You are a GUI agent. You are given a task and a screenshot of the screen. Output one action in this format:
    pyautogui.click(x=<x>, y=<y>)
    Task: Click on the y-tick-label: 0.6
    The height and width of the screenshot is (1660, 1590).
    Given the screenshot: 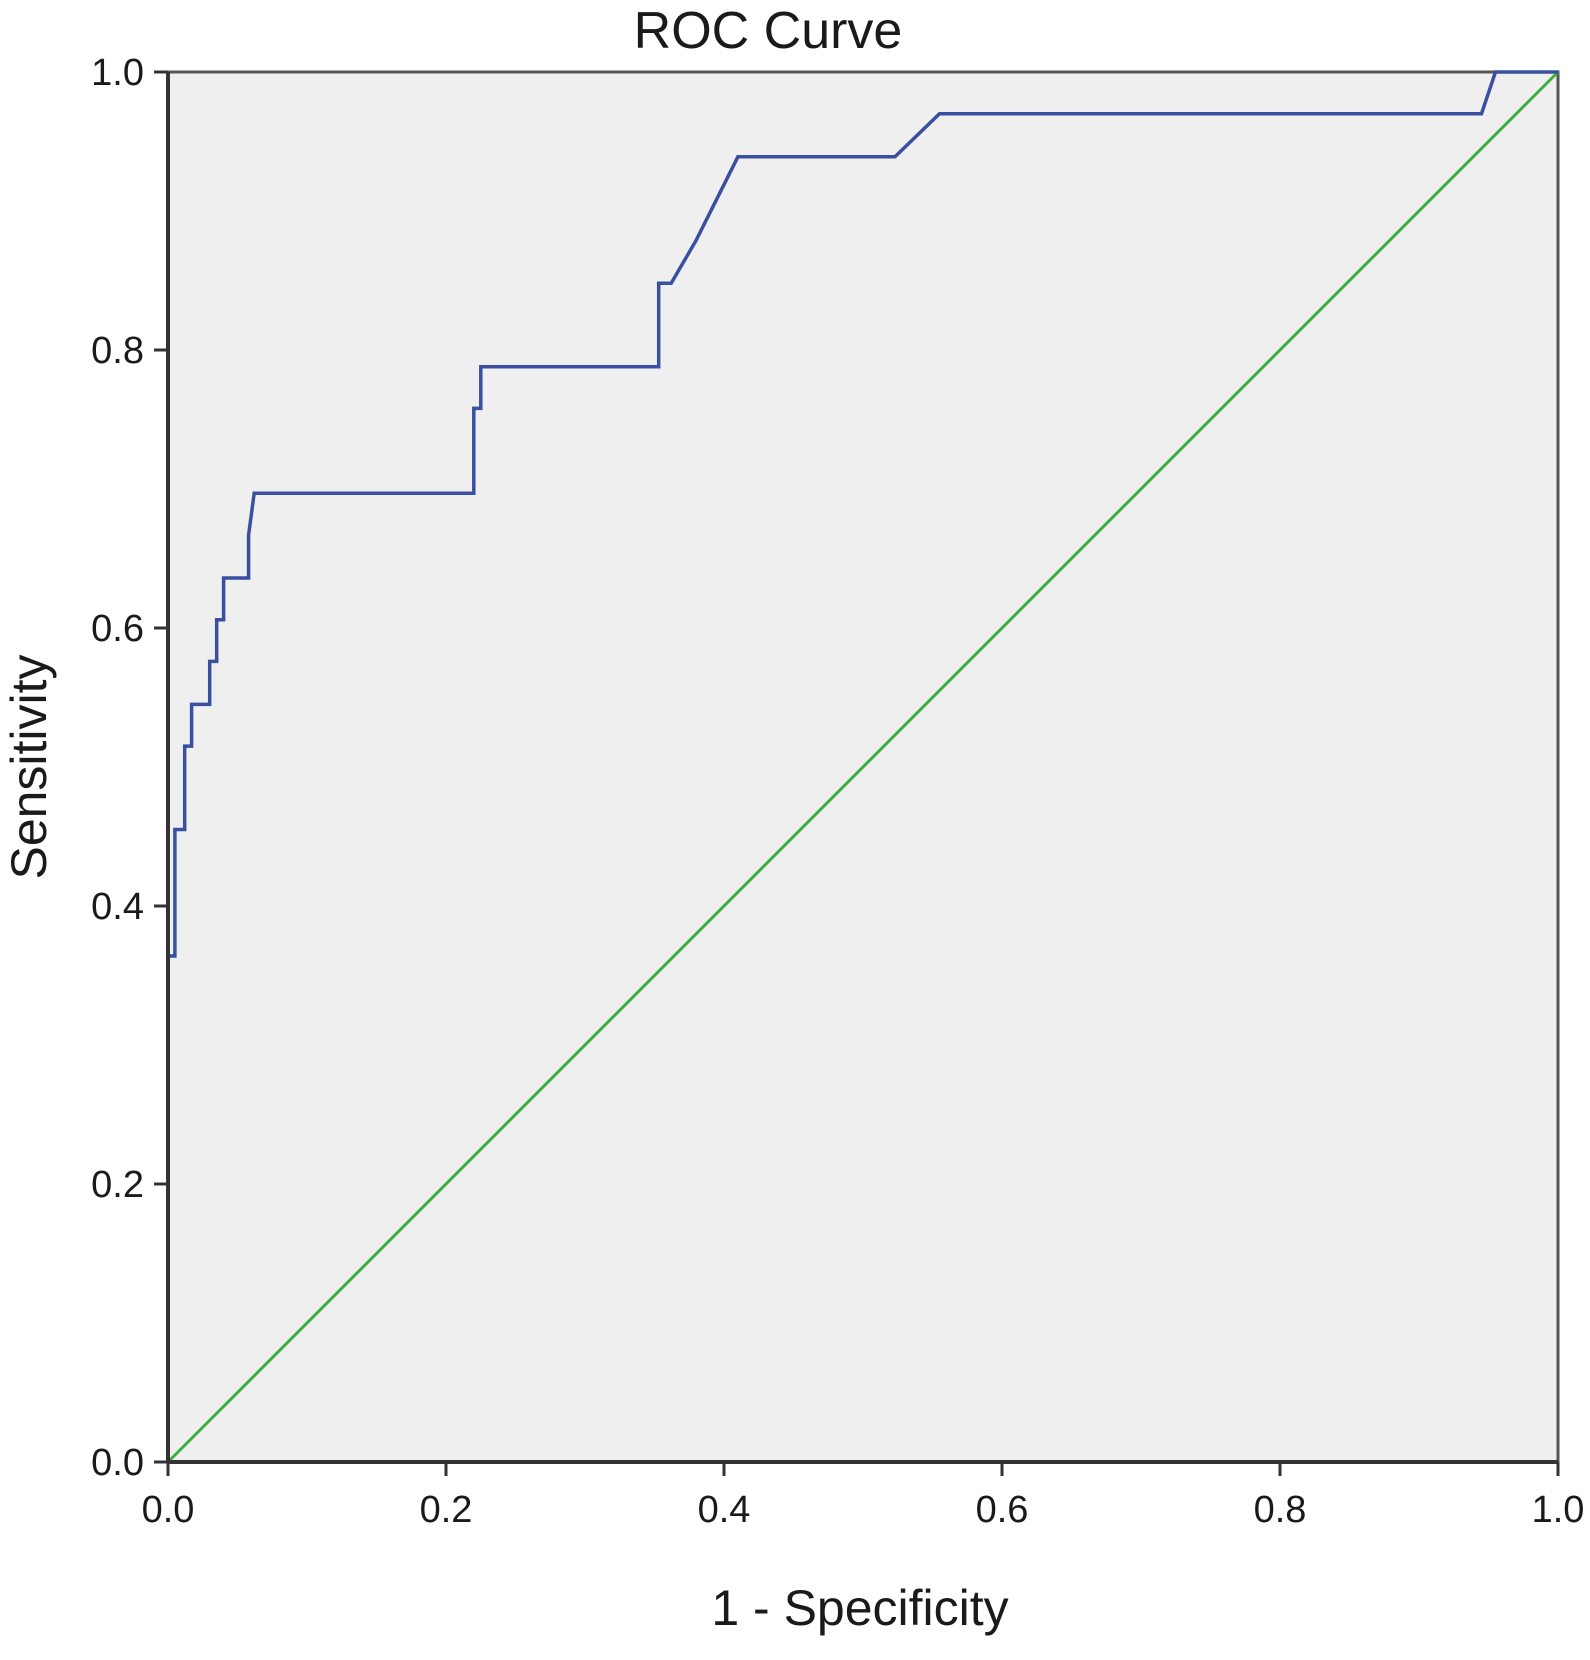 What is the action you would take?
    pyautogui.click(x=117, y=629)
    